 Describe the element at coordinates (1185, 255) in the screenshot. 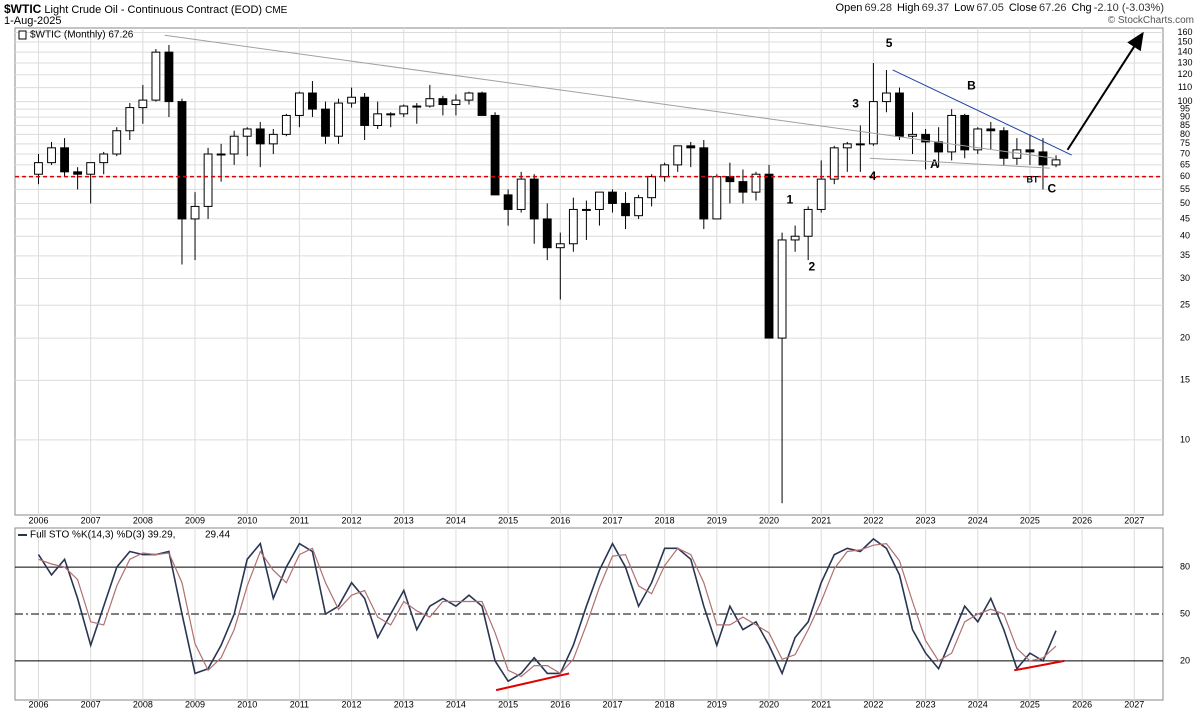

I see `y-tick-label: 35` at that location.